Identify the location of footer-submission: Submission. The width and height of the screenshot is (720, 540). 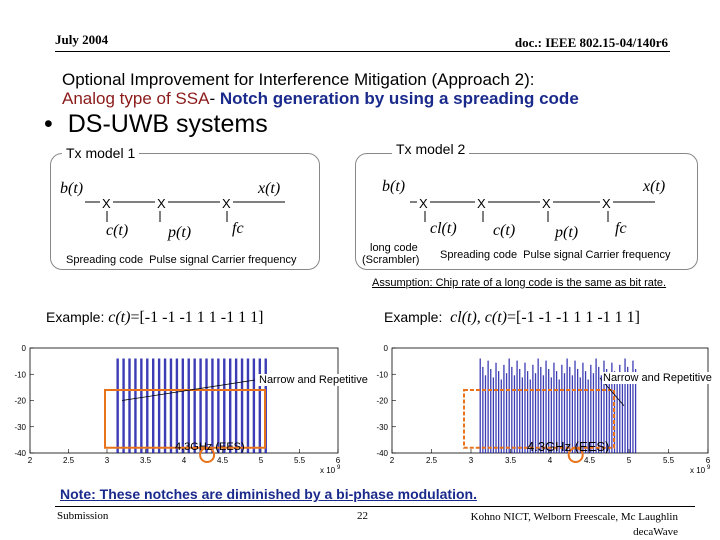
(83, 516).